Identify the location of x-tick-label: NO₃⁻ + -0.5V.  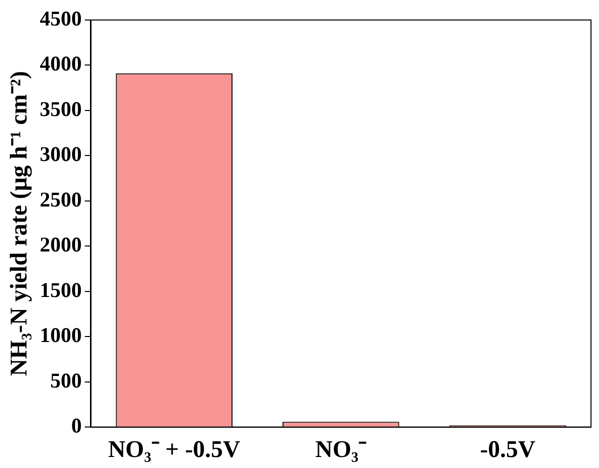
(174, 449).